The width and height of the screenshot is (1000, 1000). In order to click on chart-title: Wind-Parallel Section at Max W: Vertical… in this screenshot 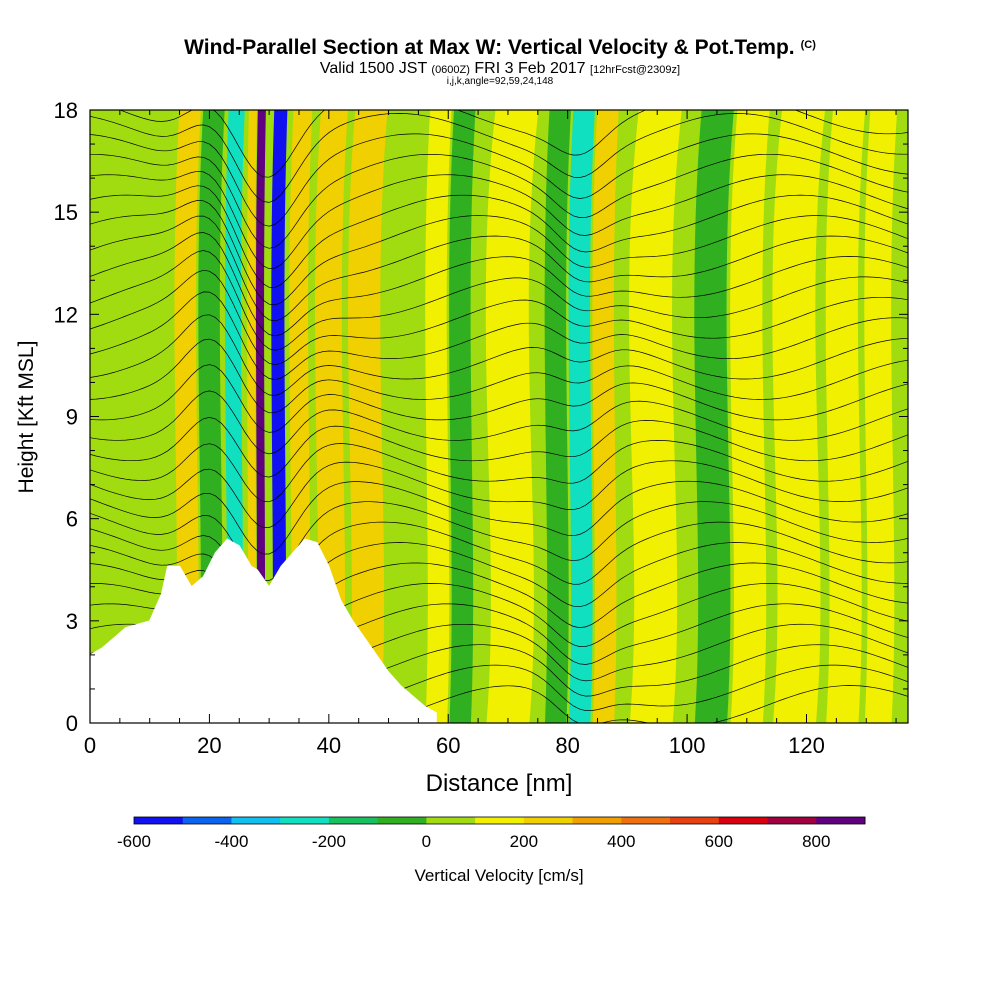, I will do `click(500, 47)`.